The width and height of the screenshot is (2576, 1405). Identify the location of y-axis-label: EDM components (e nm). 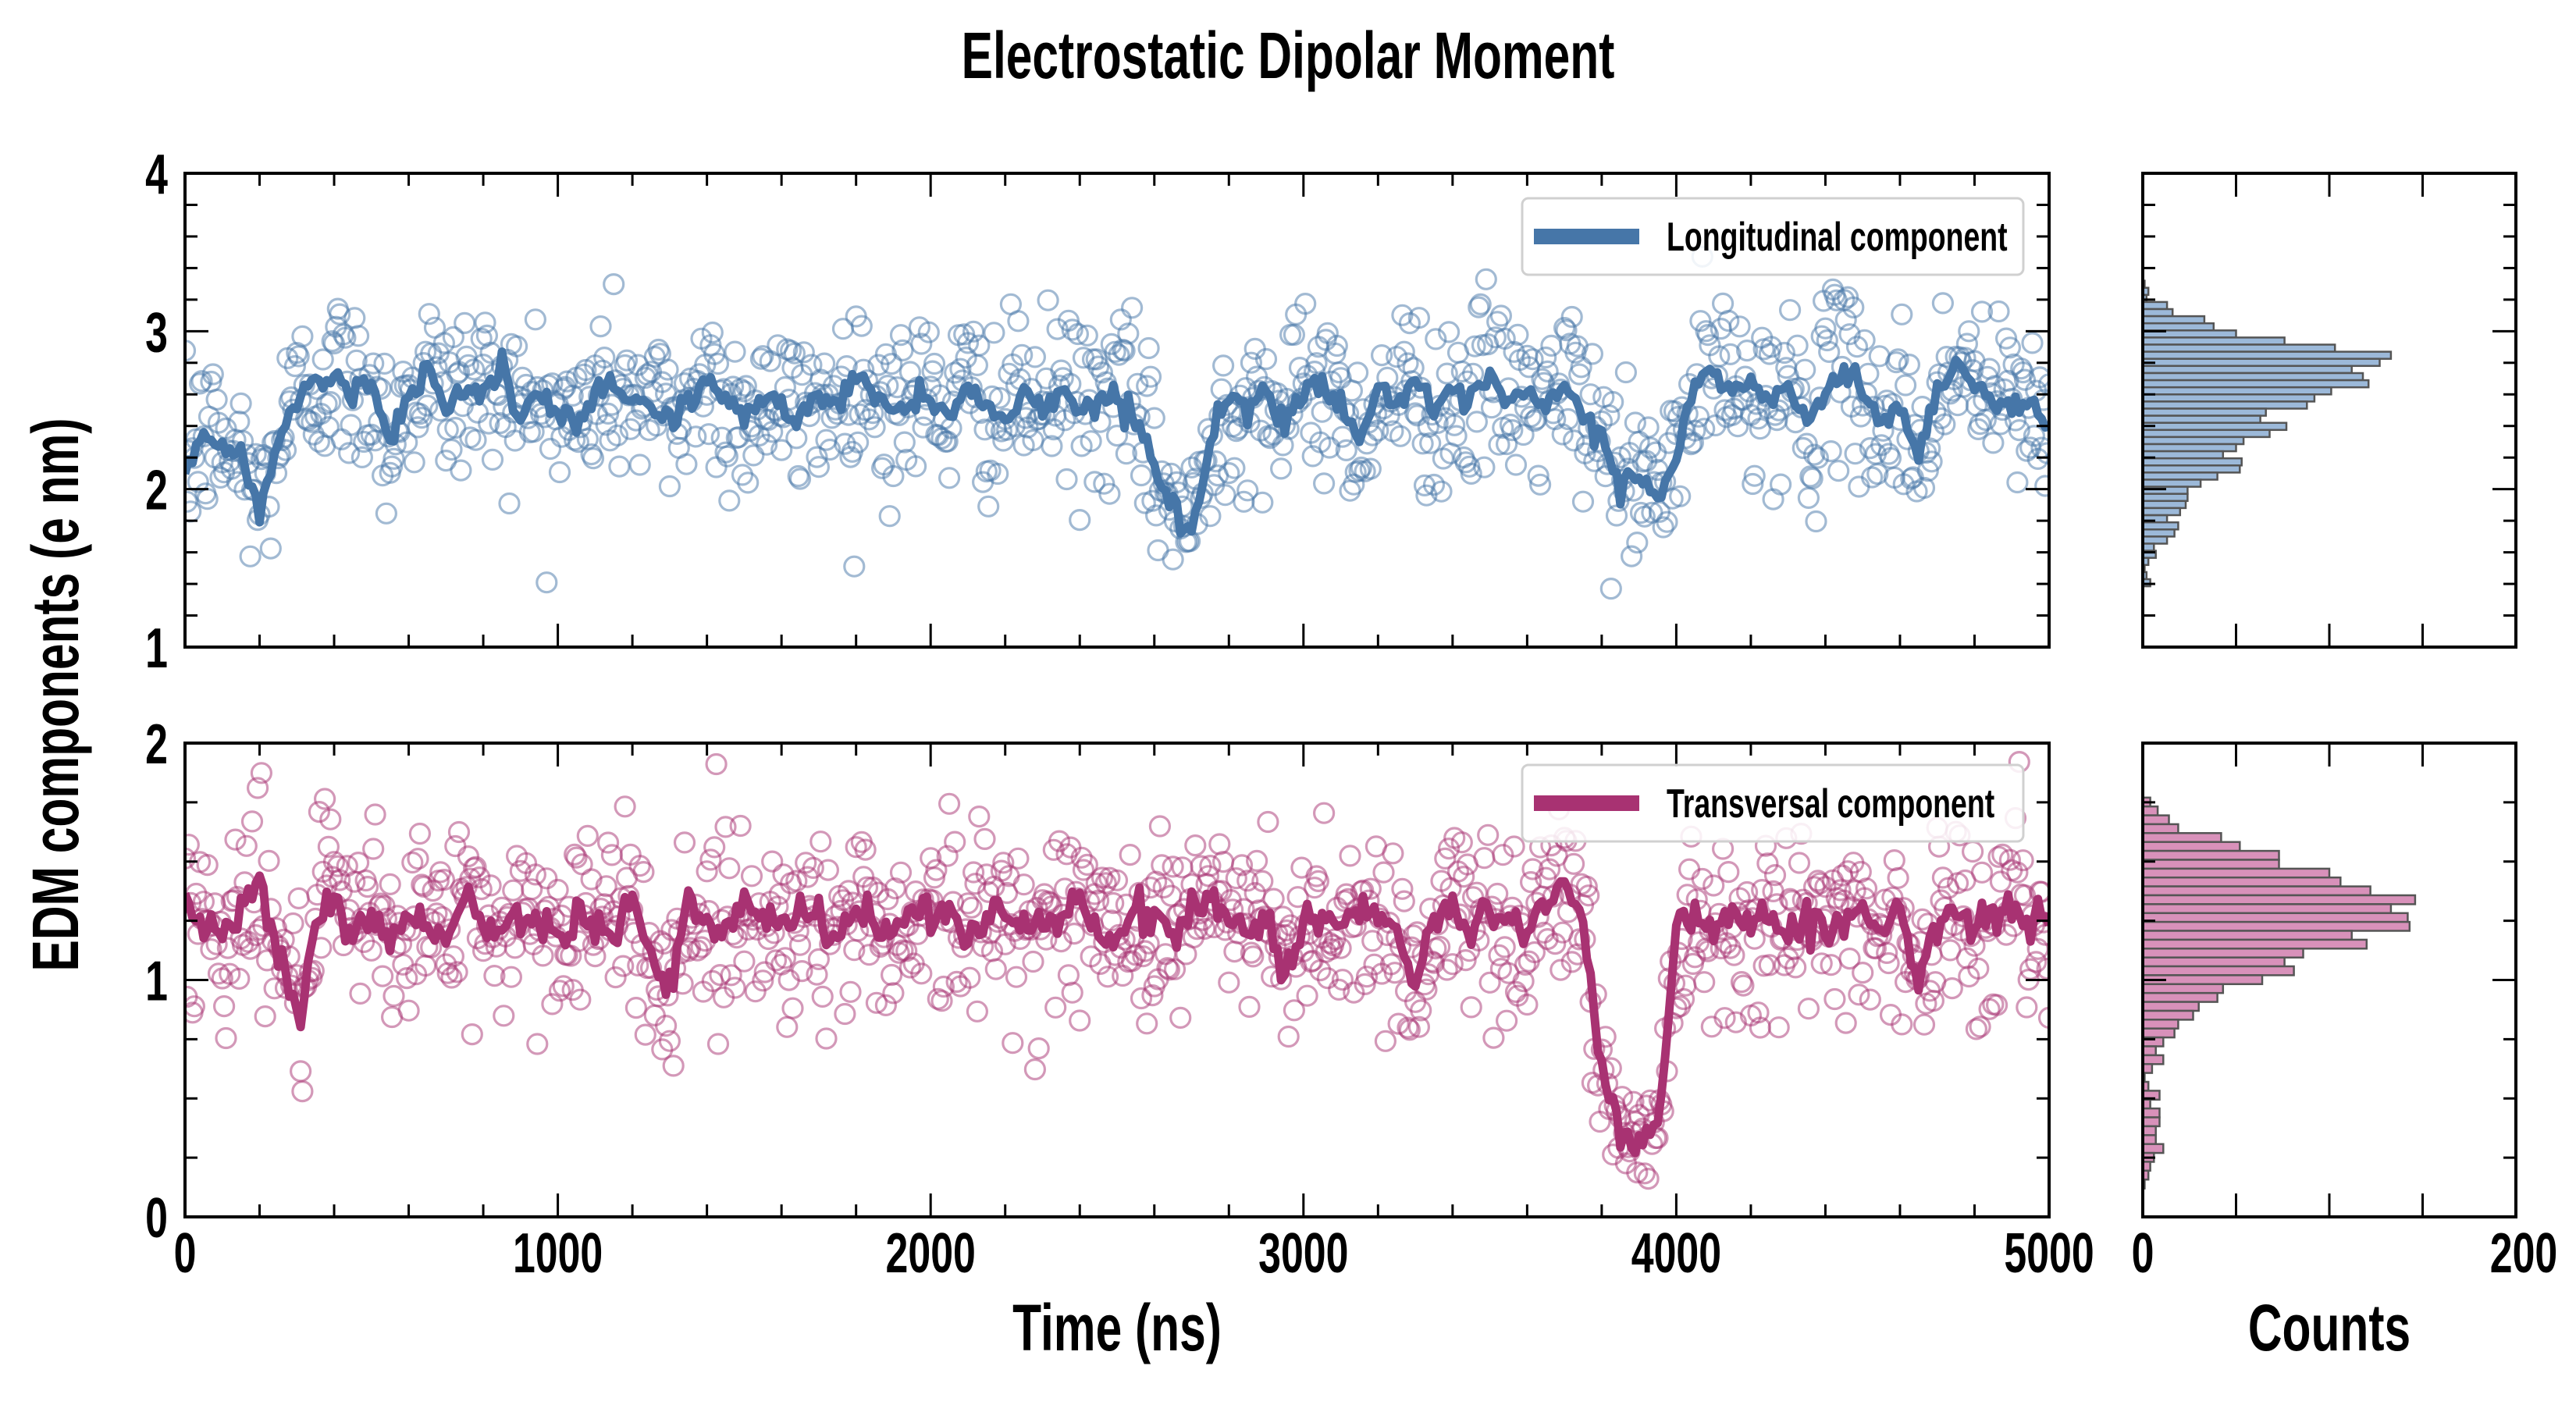
(56, 695).